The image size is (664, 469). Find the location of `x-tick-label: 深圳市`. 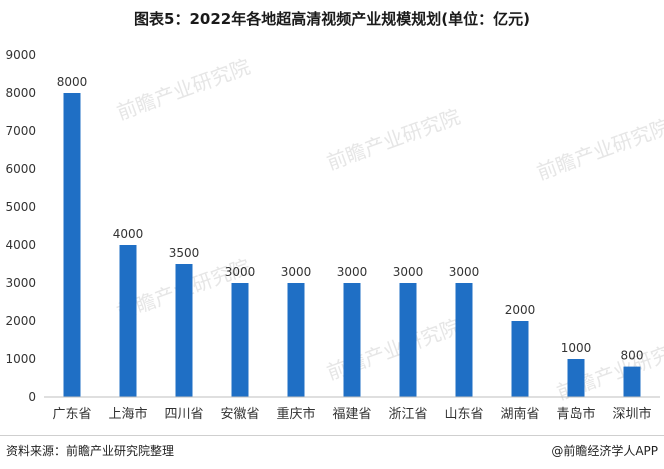

x-tick-label: 深圳市 is located at coordinates (631, 414).